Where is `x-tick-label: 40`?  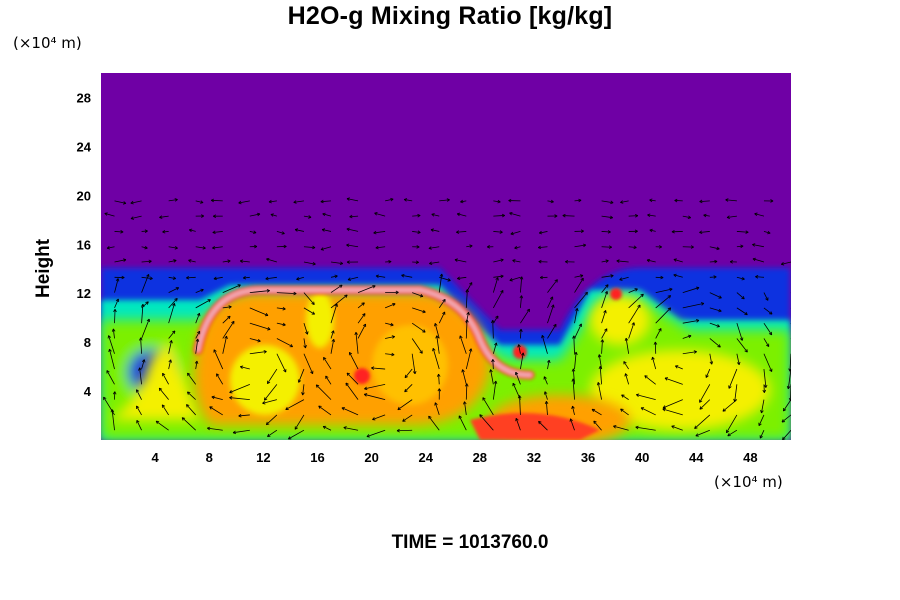
x-tick-label: 40 is located at coordinates (642, 457).